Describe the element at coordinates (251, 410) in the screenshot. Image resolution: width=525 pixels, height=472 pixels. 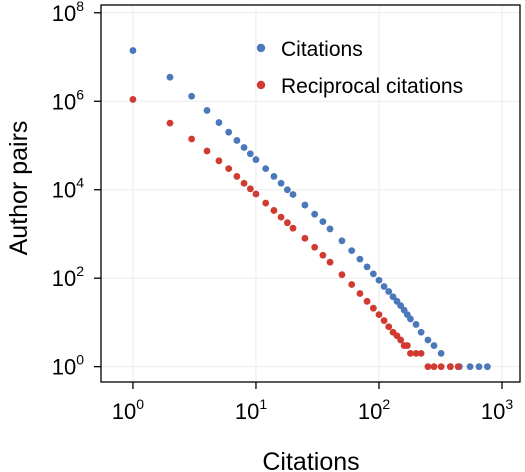
I see `x-tick-label-1: 10¹` at that location.